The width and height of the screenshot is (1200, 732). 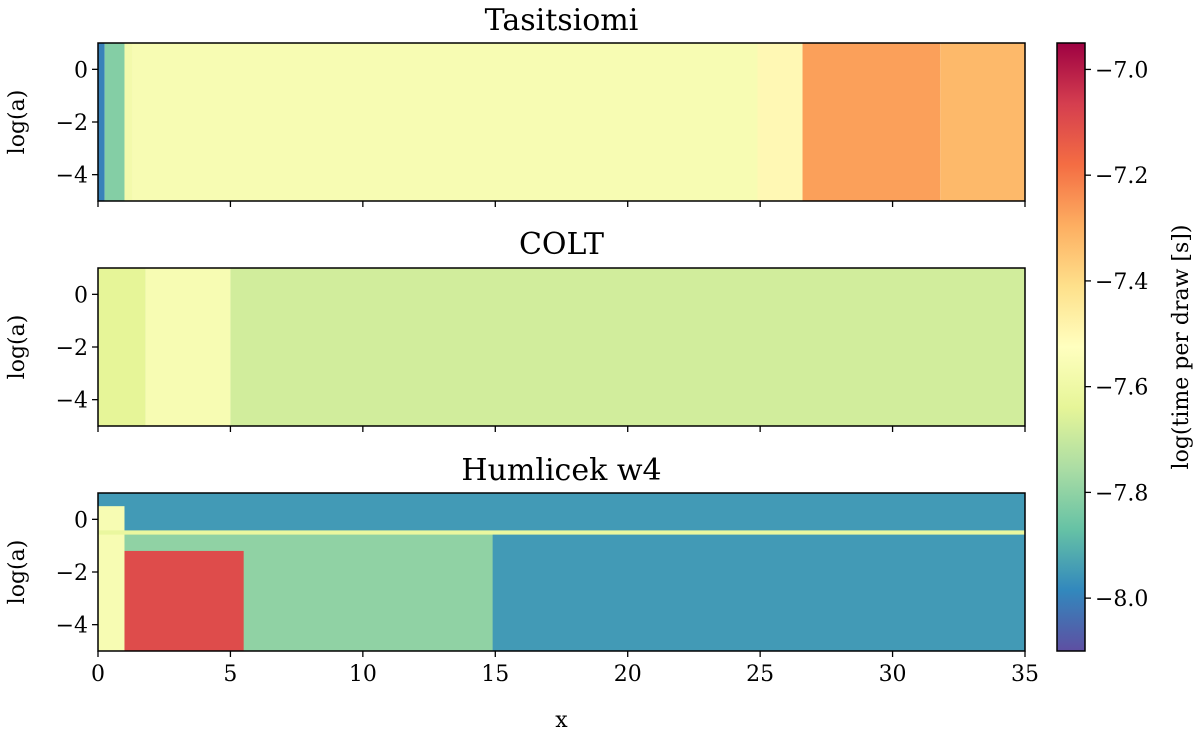 What do you see at coordinates (1116, 335) in the screenshot?
I see `colorbar-ticks: −7.0 −7.2 −7.4 −7.6 −7.8 −8.0` at bounding box center [1116, 335].